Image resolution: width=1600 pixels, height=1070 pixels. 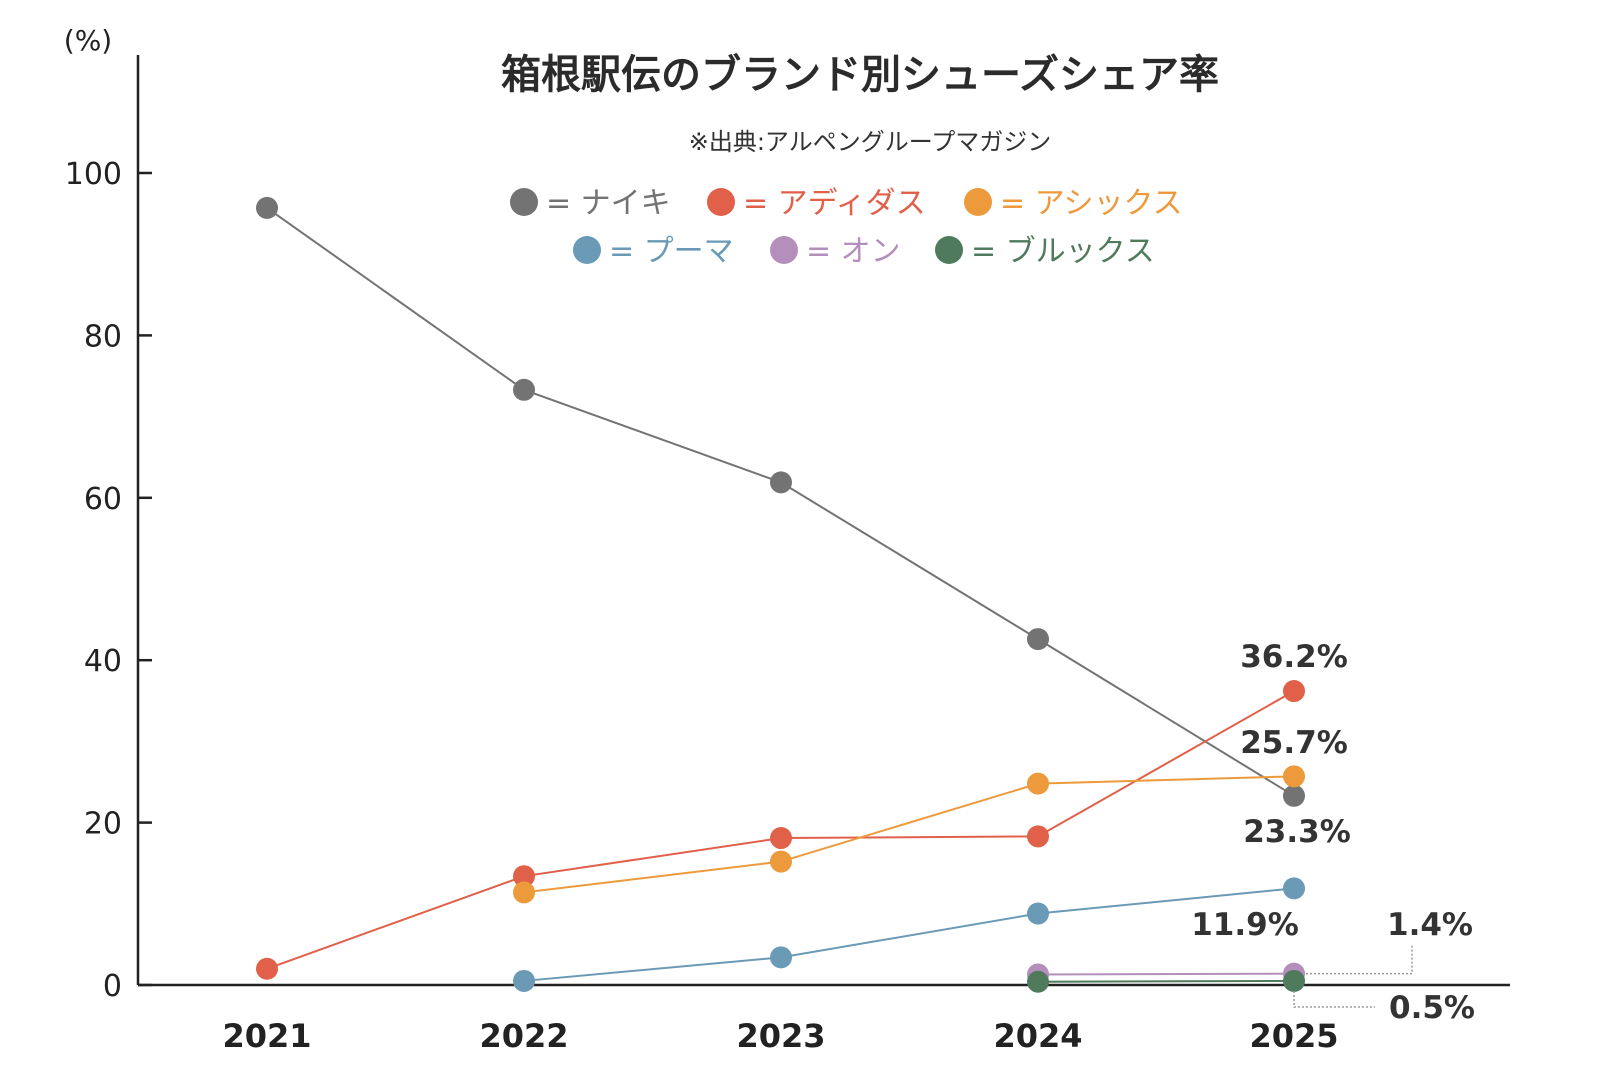 What do you see at coordinates (846, 227) in the screenshot?
I see `legend: = ナイキ = アディダス = アシックス = プーマ = オン = ブルックス` at bounding box center [846, 227].